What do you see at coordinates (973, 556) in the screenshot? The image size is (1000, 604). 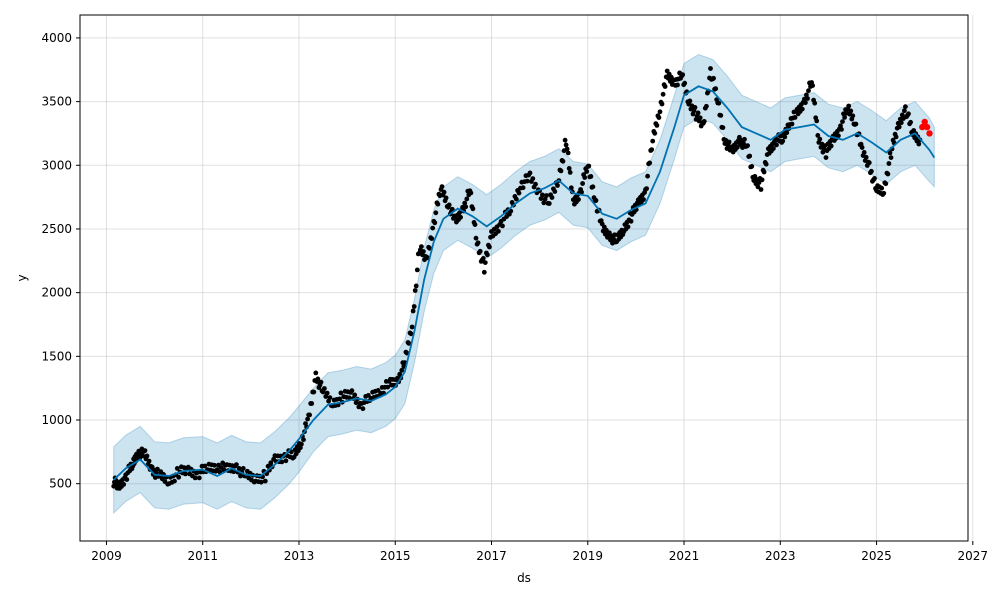 I see `x-tick-label: 2027` at bounding box center [973, 556].